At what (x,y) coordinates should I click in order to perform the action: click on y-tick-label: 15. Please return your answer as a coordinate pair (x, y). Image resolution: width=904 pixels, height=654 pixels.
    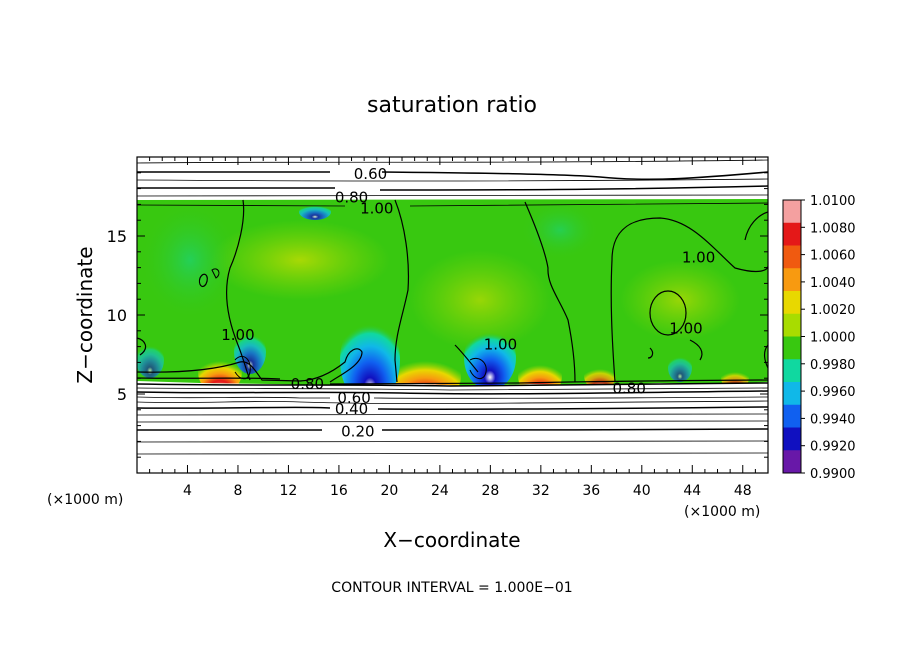
    Looking at the image, I should click on (117, 236).